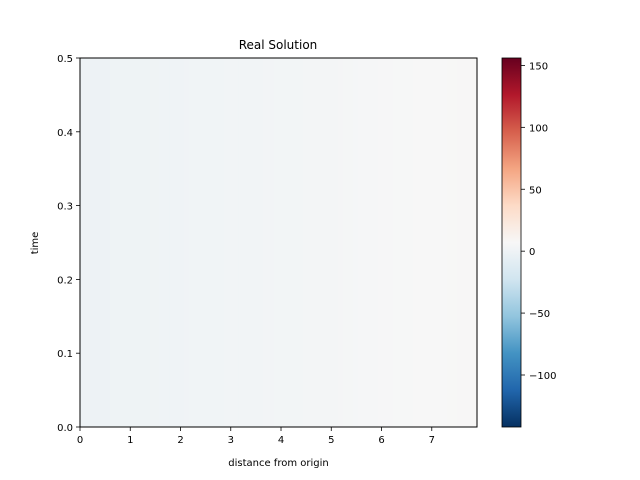 The height and width of the screenshot is (480, 640). What do you see at coordinates (68, 244) in the screenshot?
I see `y-axis: 0.0 0.1 0.2 0.3 0.4 0.5` at bounding box center [68, 244].